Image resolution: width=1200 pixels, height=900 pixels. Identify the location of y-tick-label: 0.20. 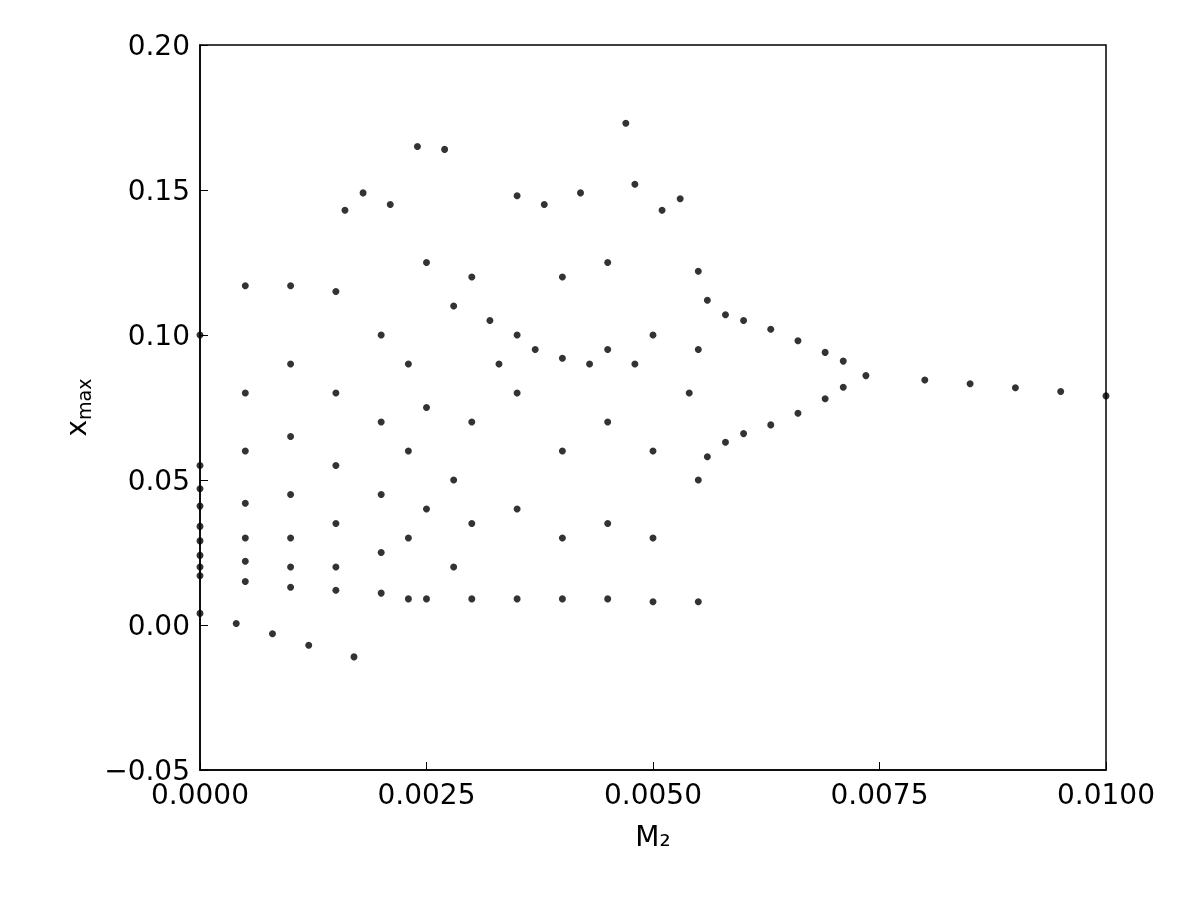
(158, 45).